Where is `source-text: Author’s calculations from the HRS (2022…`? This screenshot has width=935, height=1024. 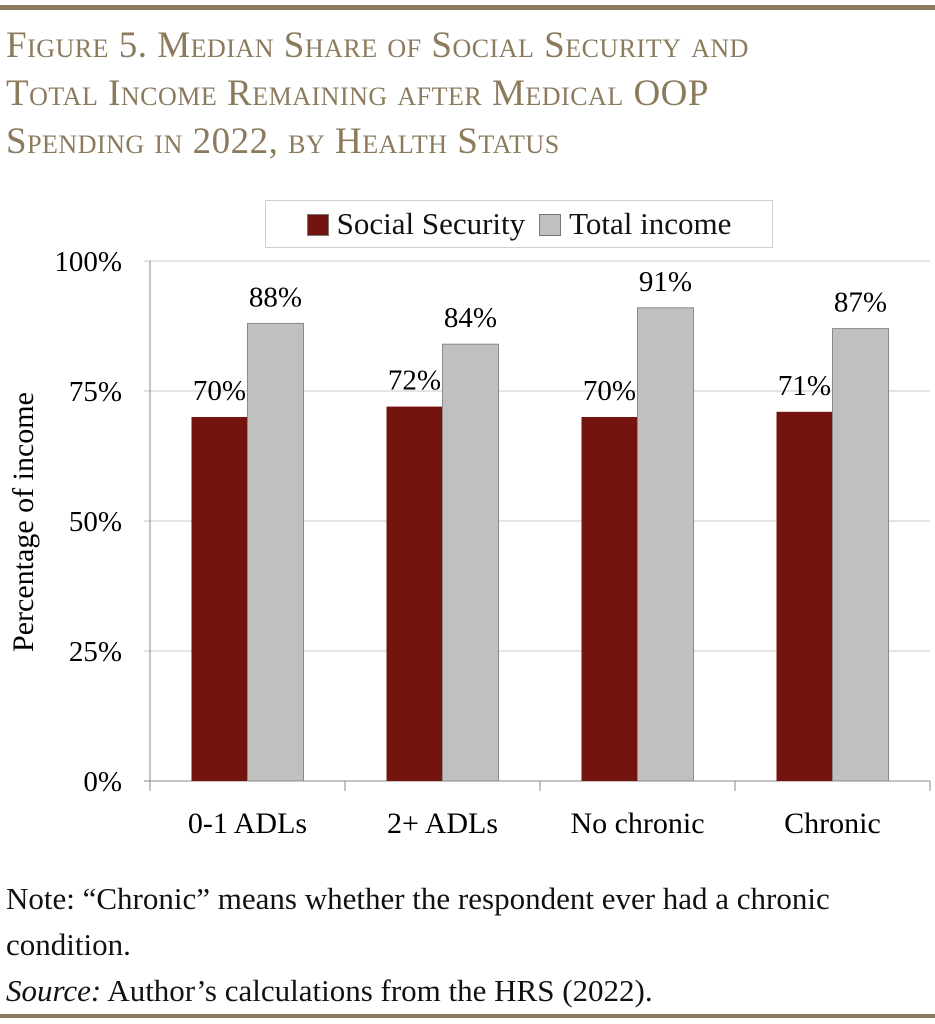 source-text: Author’s calculations from the HRS (2022… is located at coordinates (377, 990).